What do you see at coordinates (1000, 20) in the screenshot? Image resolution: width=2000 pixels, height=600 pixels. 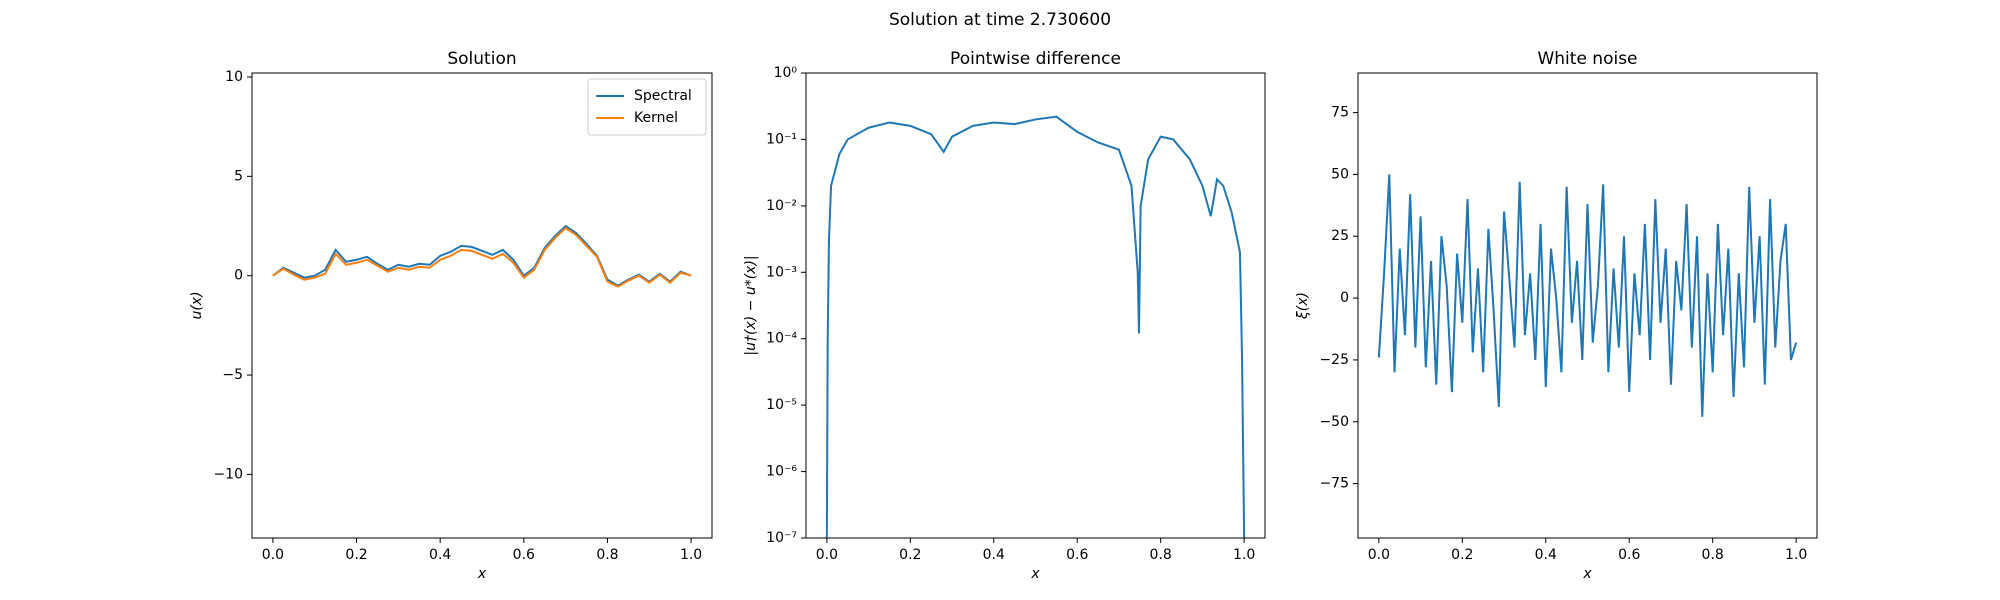 I see `figure-title: Solution at time 2.730600` at bounding box center [1000, 20].